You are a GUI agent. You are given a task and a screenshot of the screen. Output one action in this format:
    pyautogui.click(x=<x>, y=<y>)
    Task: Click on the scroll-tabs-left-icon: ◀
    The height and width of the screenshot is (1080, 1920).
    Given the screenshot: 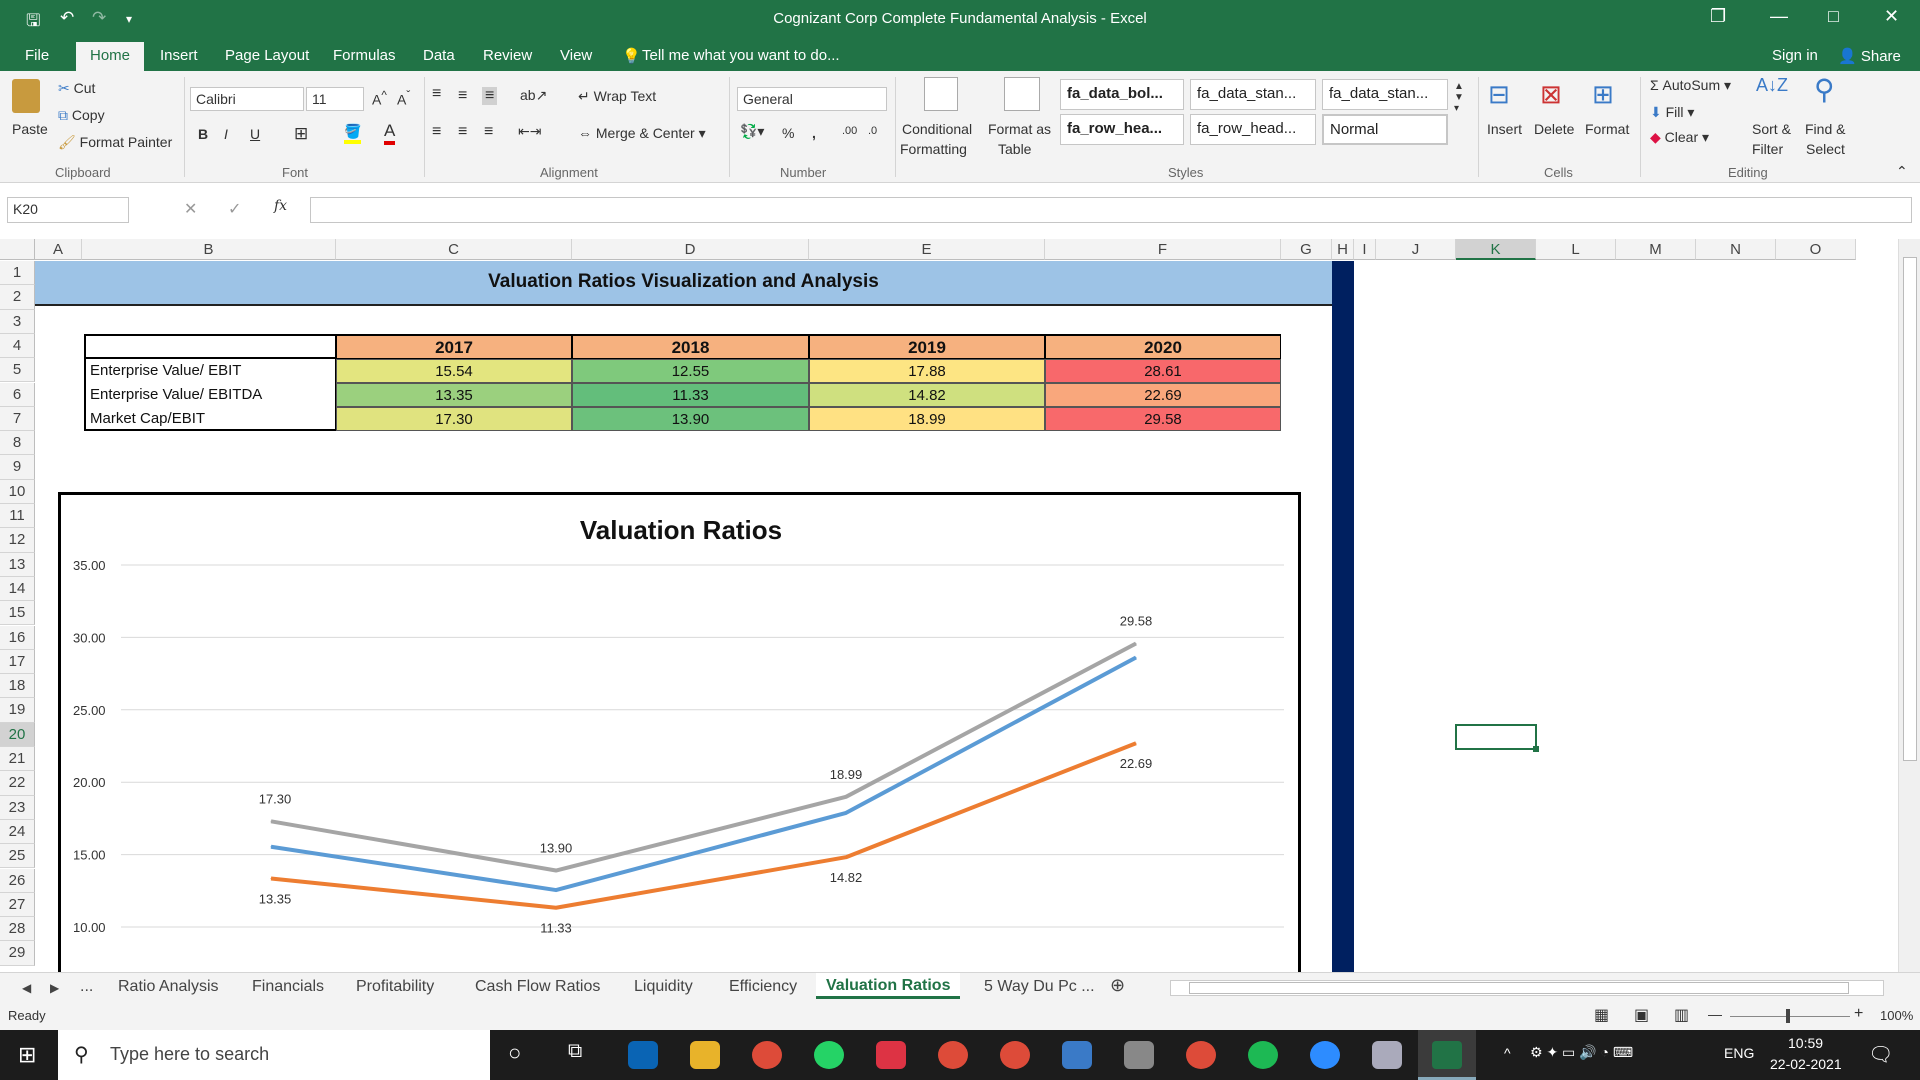 What is the action you would take?
    pyautogui.click(x=27, y=988)
    